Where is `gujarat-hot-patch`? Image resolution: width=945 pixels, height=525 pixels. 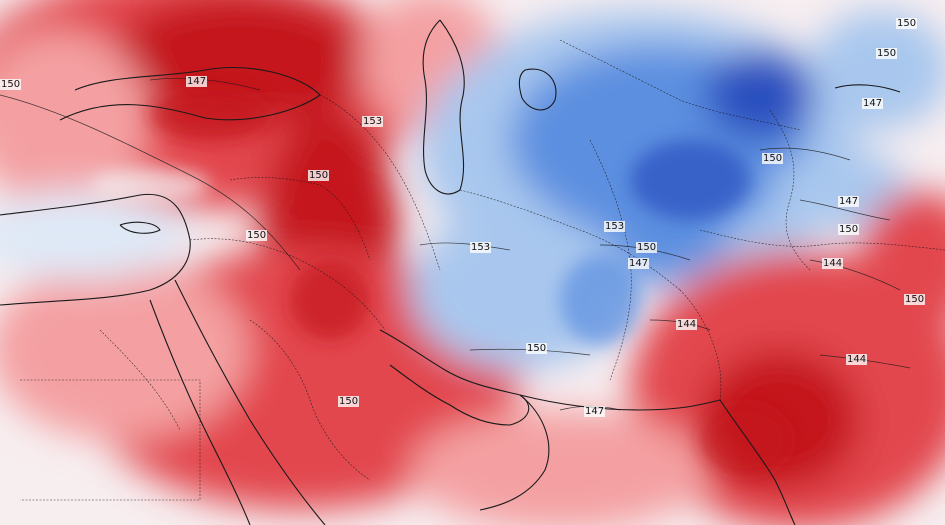 gujarat-hot-patch is located at coordinates (745, 440).